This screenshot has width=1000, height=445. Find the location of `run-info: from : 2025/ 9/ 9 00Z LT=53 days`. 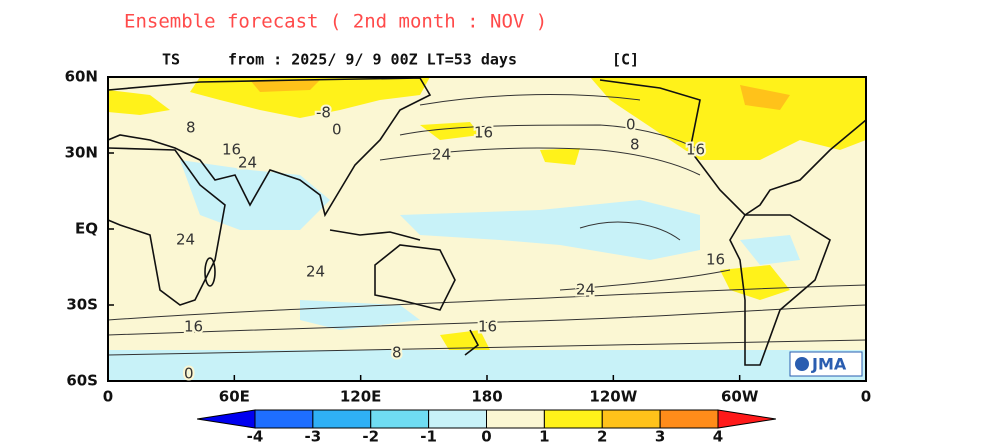

run-info: from : 2025/ 9/ 9 00Z LT=53 days is located at coordinates (372, 60).